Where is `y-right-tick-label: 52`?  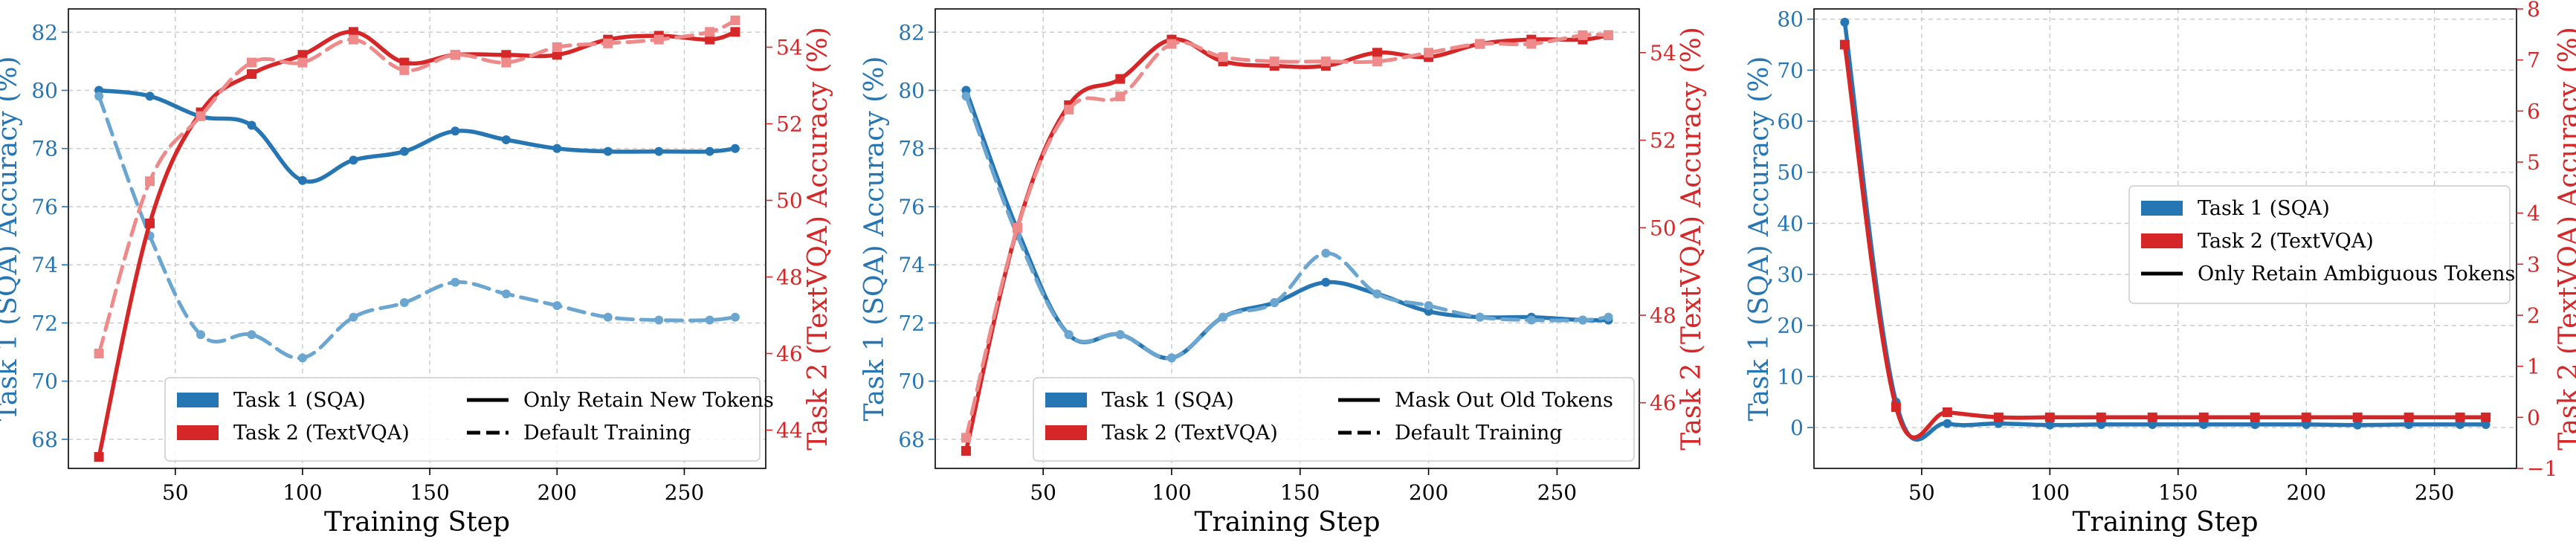
y-right-tick-label: 52 is located at coordinates (789, 124).